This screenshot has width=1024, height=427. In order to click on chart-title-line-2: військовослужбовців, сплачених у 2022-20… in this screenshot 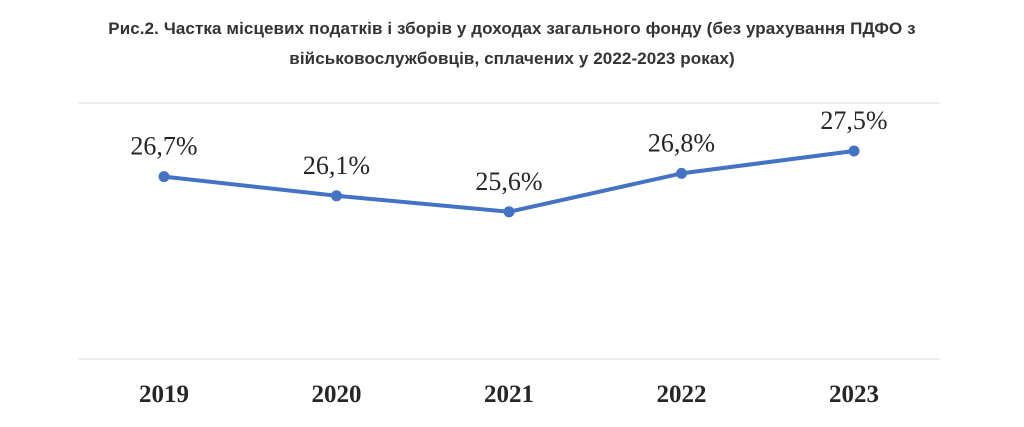, I will do `click(512, 58)`.